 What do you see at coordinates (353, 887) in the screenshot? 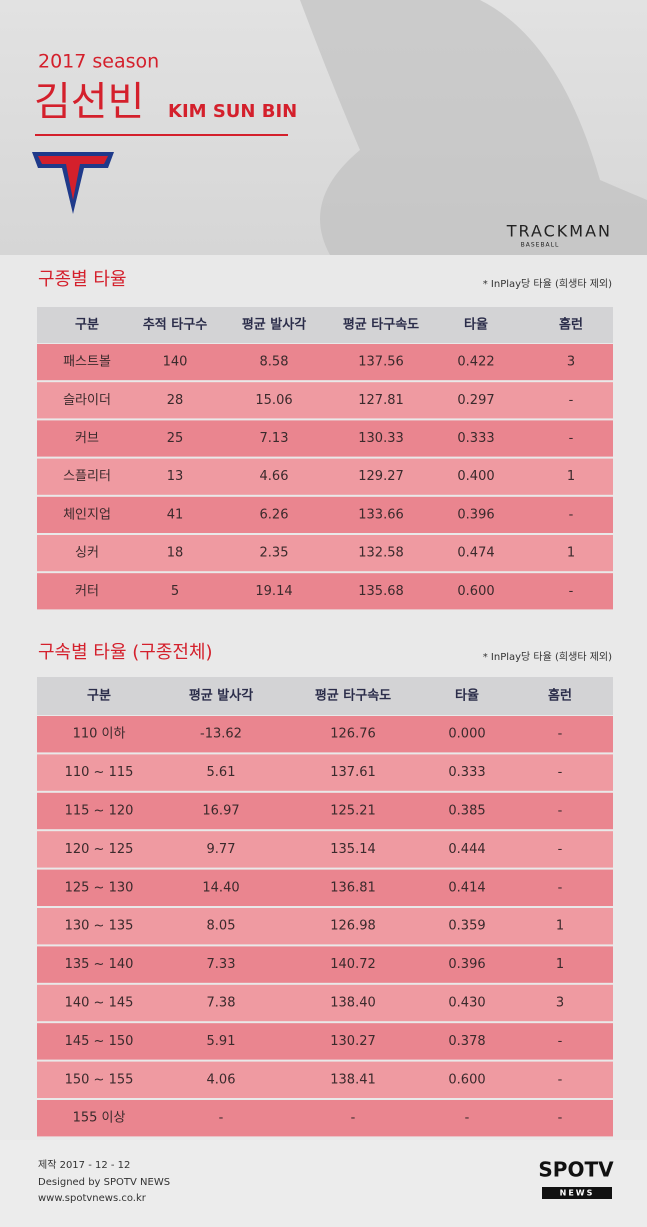
I see `table-cell: 136.81` at bounding box center [353, 887].